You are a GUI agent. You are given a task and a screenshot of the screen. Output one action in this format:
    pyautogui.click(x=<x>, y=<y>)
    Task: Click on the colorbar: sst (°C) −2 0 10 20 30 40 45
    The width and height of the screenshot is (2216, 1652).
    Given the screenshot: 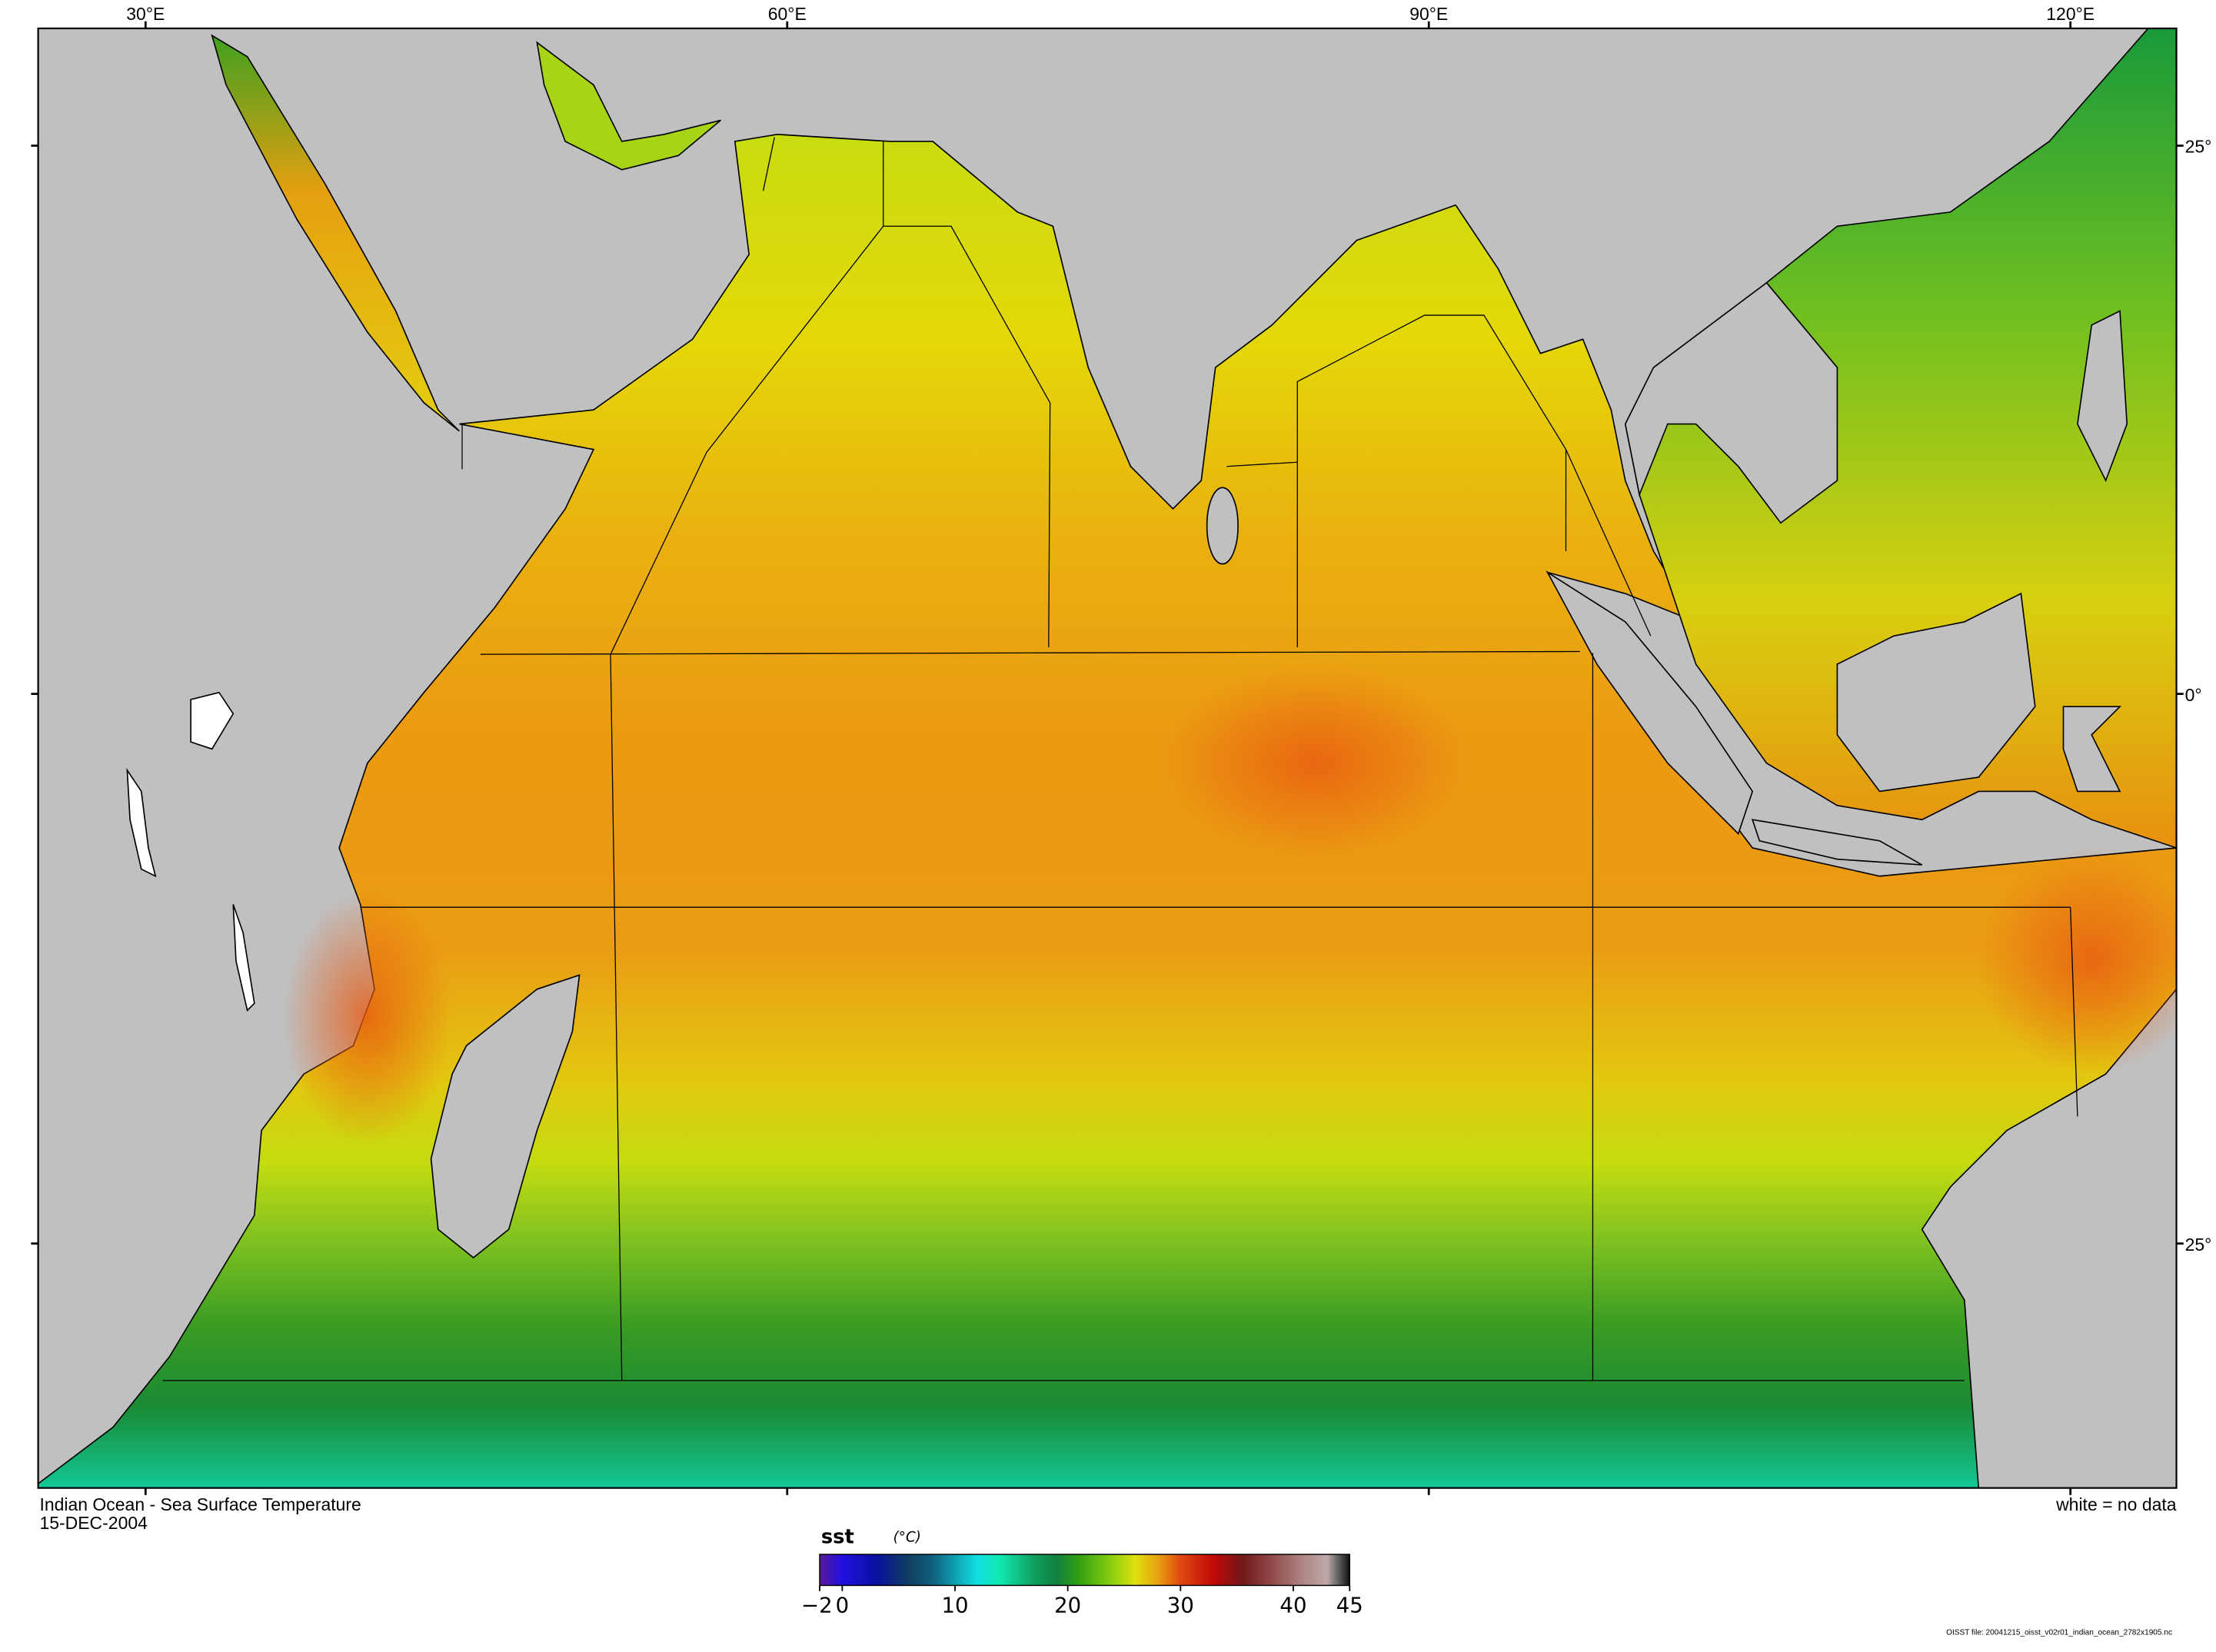 What is the action you would take?
    pyautogui.click(x=1082, y=1571)
    